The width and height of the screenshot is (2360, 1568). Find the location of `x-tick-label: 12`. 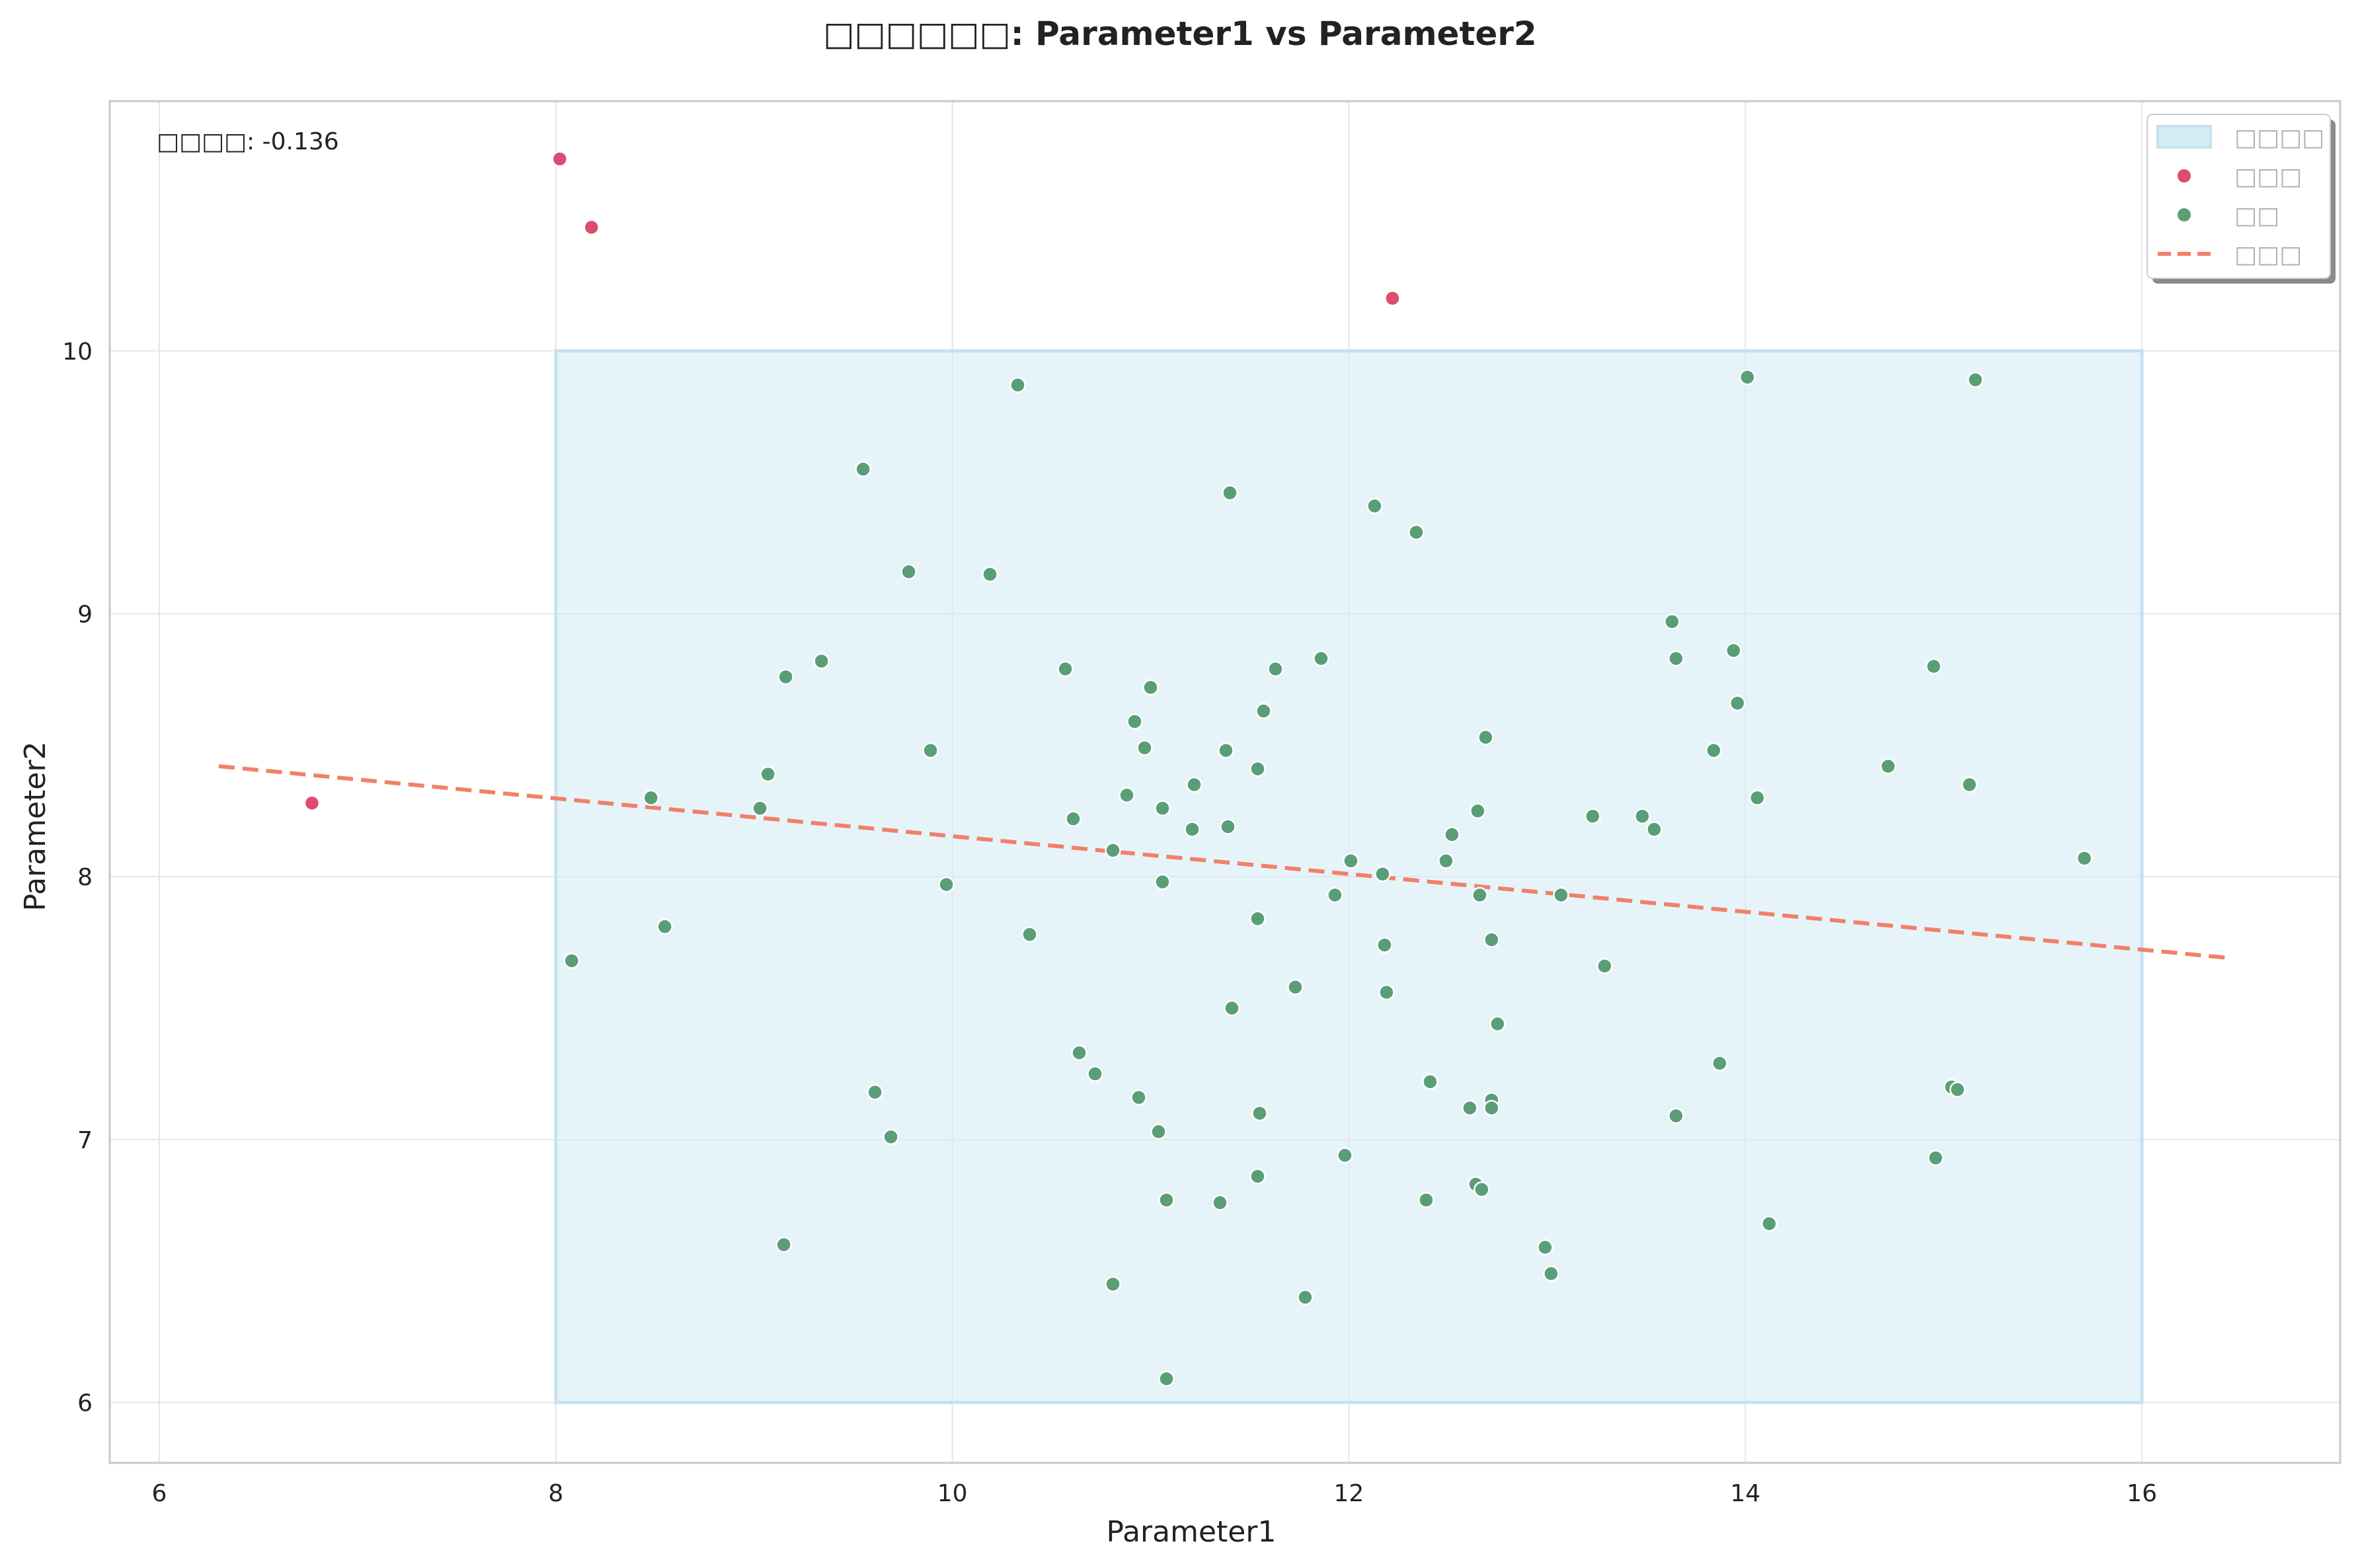

x-tick-label: 12 is located at coordinates (1349, 1493).